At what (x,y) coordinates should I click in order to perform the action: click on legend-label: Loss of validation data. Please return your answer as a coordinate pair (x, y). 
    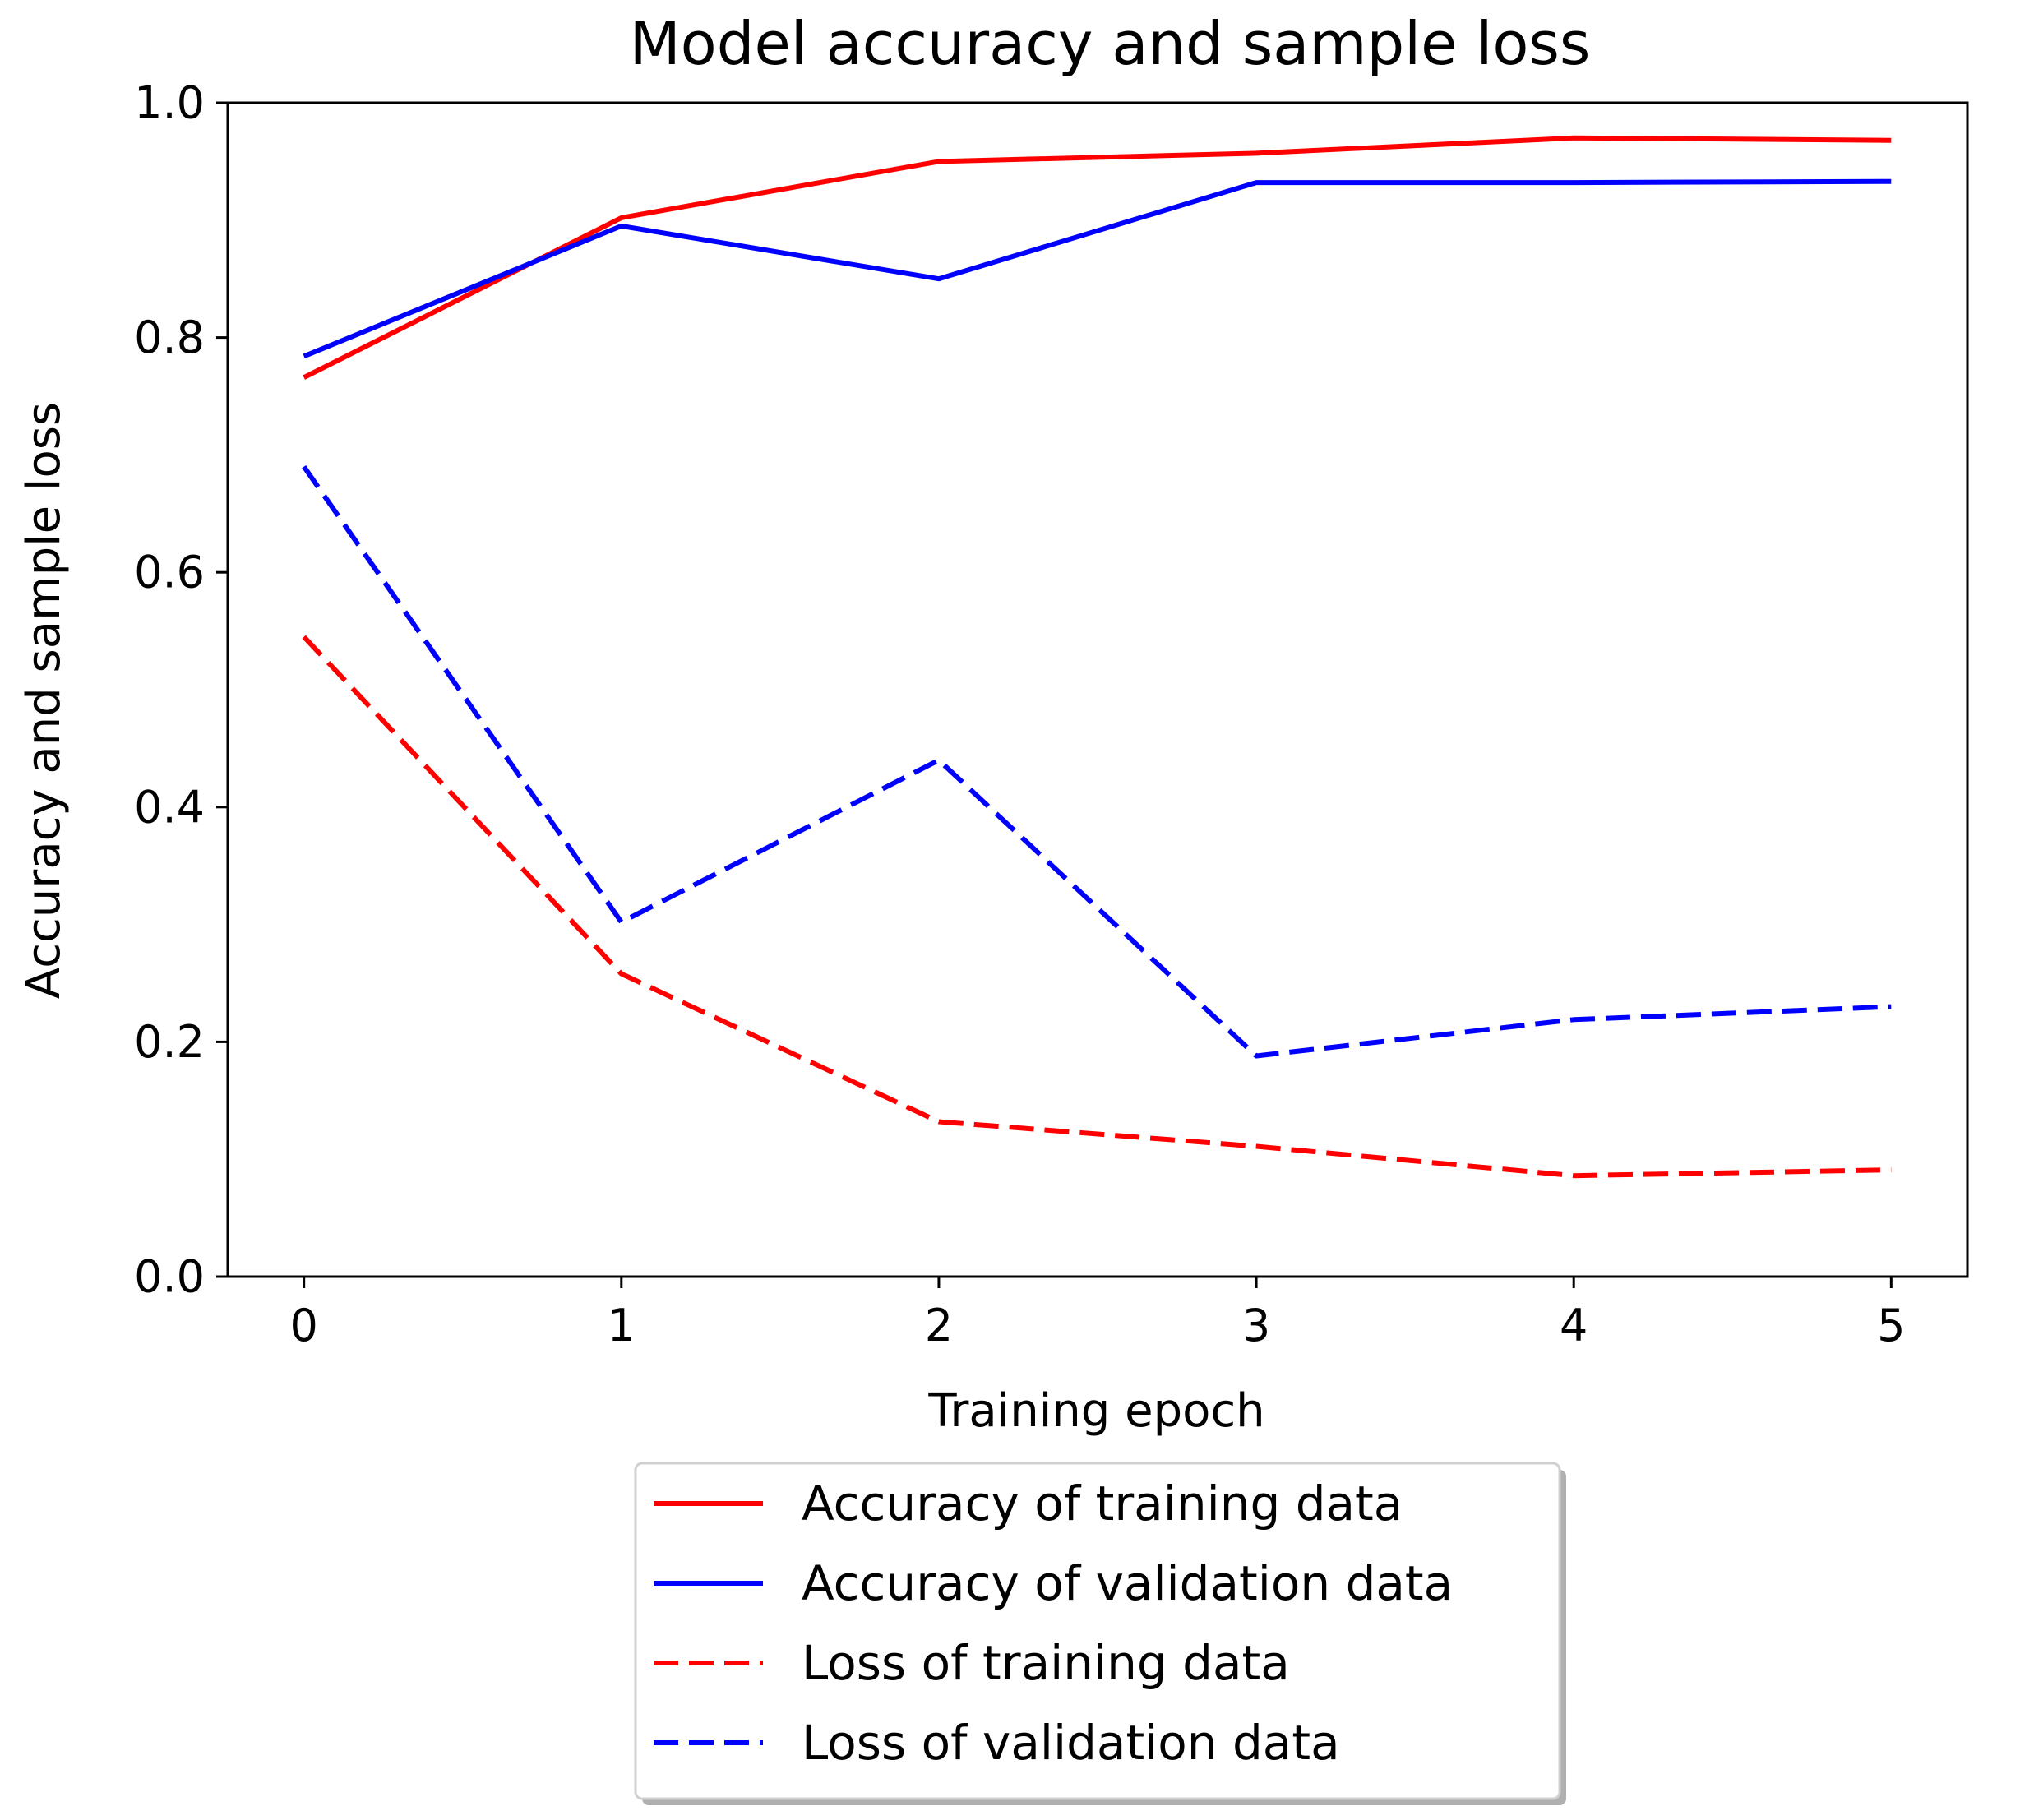
    Looking at the image, I should click on (1071, 1743).